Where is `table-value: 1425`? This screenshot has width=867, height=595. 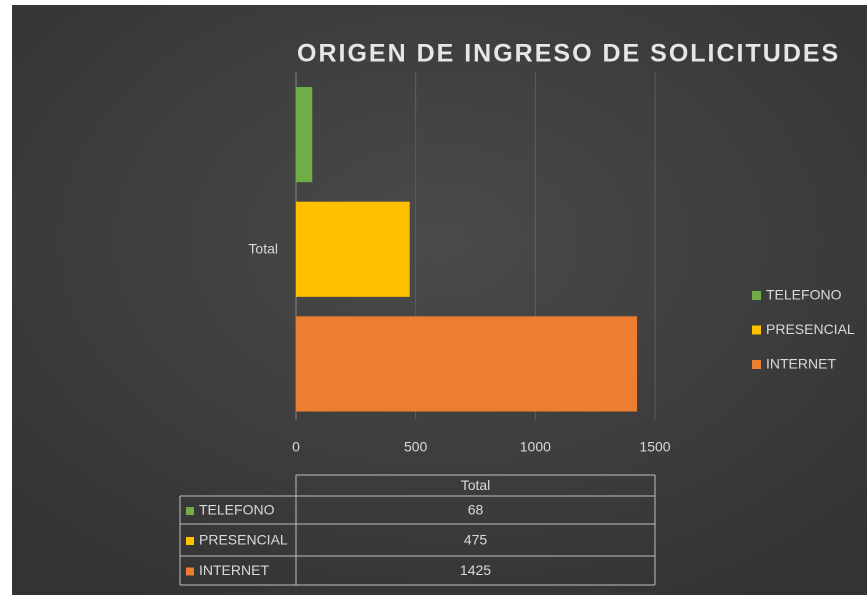 table-value: 1425 is located at coordinates (475, 570).